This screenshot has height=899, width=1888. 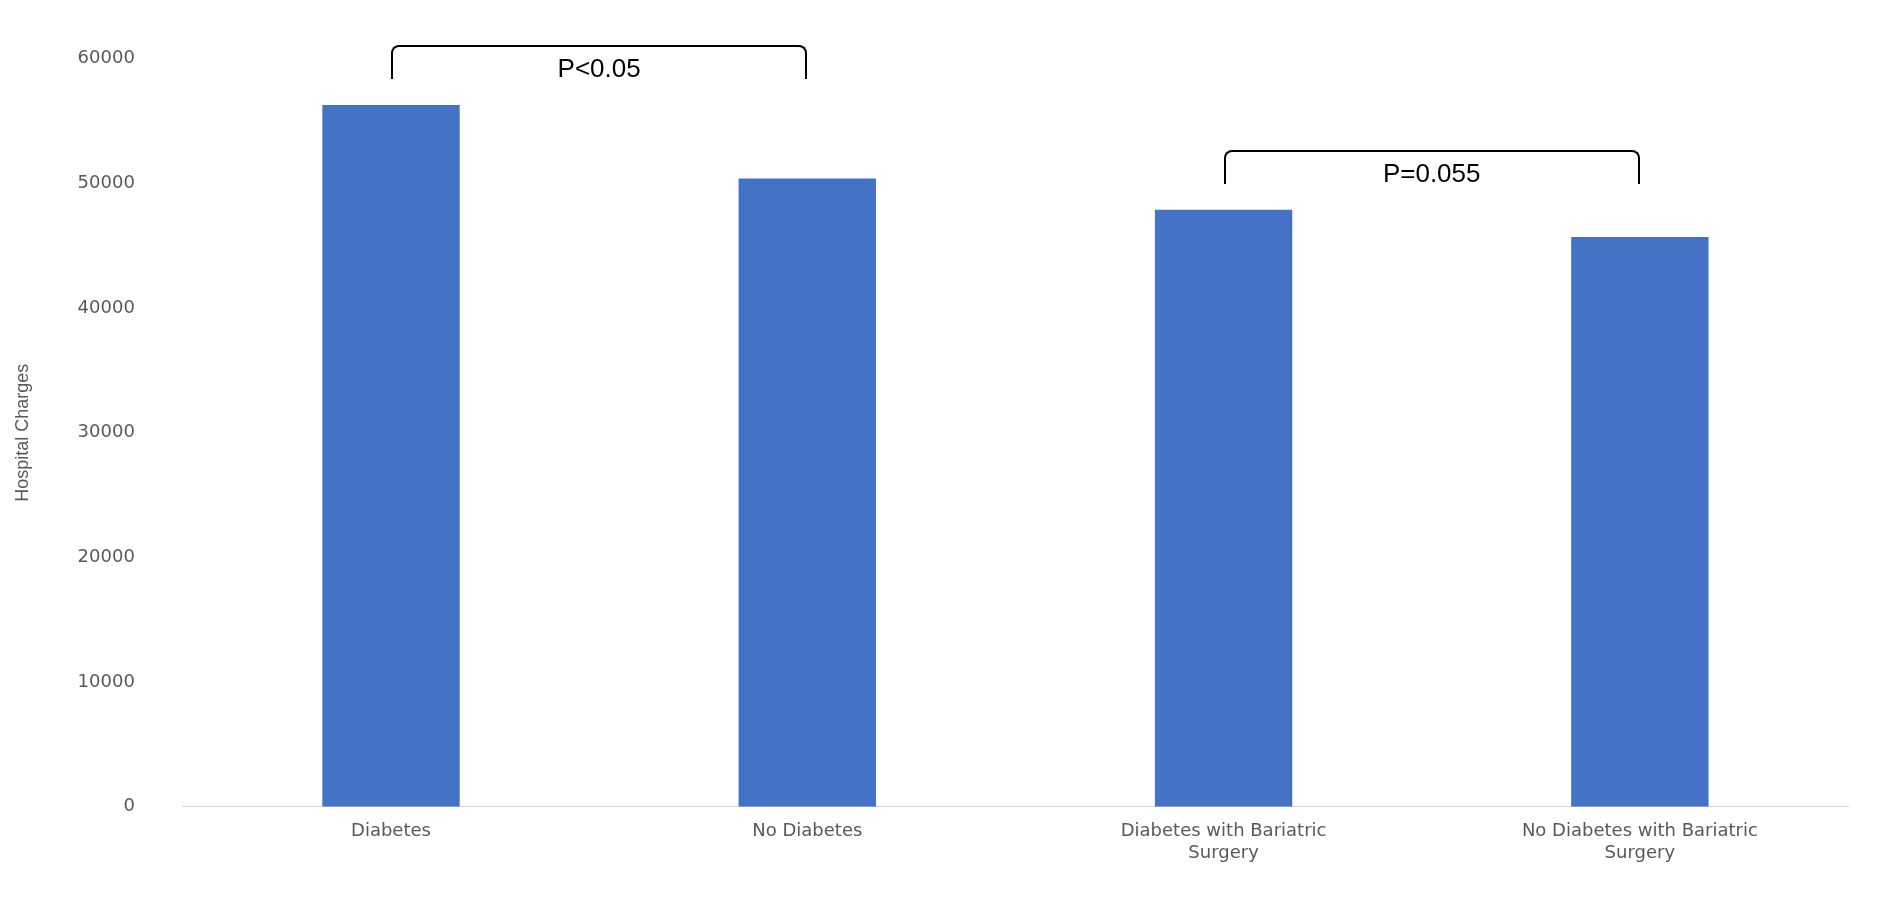 What do you see at coordinates (106, 306) in the screenshot?
I see `y-tick-label: 40000` at bounding box center [106, 306].